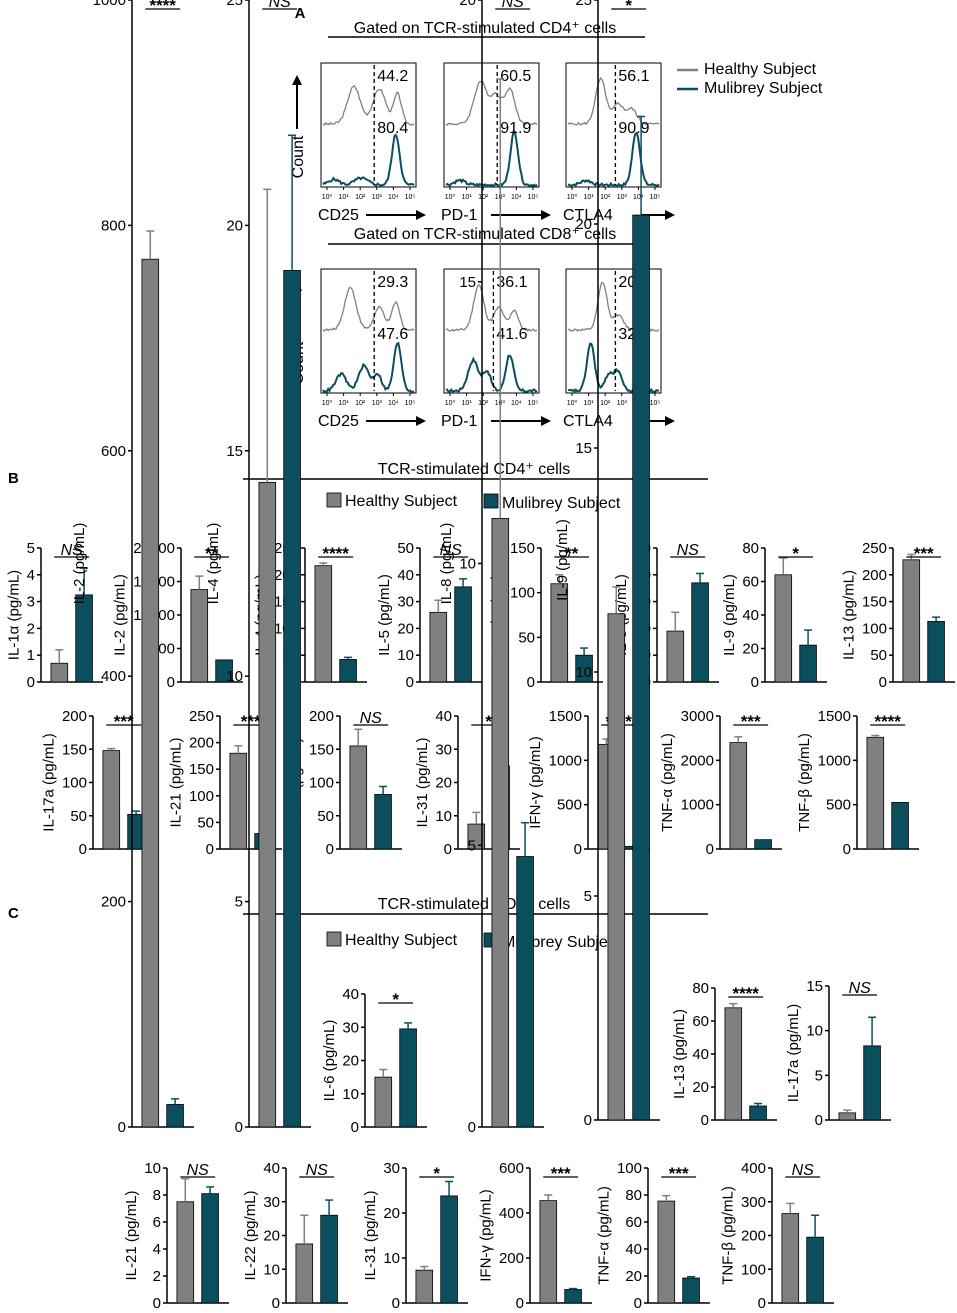  What do you see at coordinates (54, 615) in the screenshot?
I see `bar-chart: 0 1 2 3 4 5IL-1α (pg/mL) NS` at bounding box center [54, 615].